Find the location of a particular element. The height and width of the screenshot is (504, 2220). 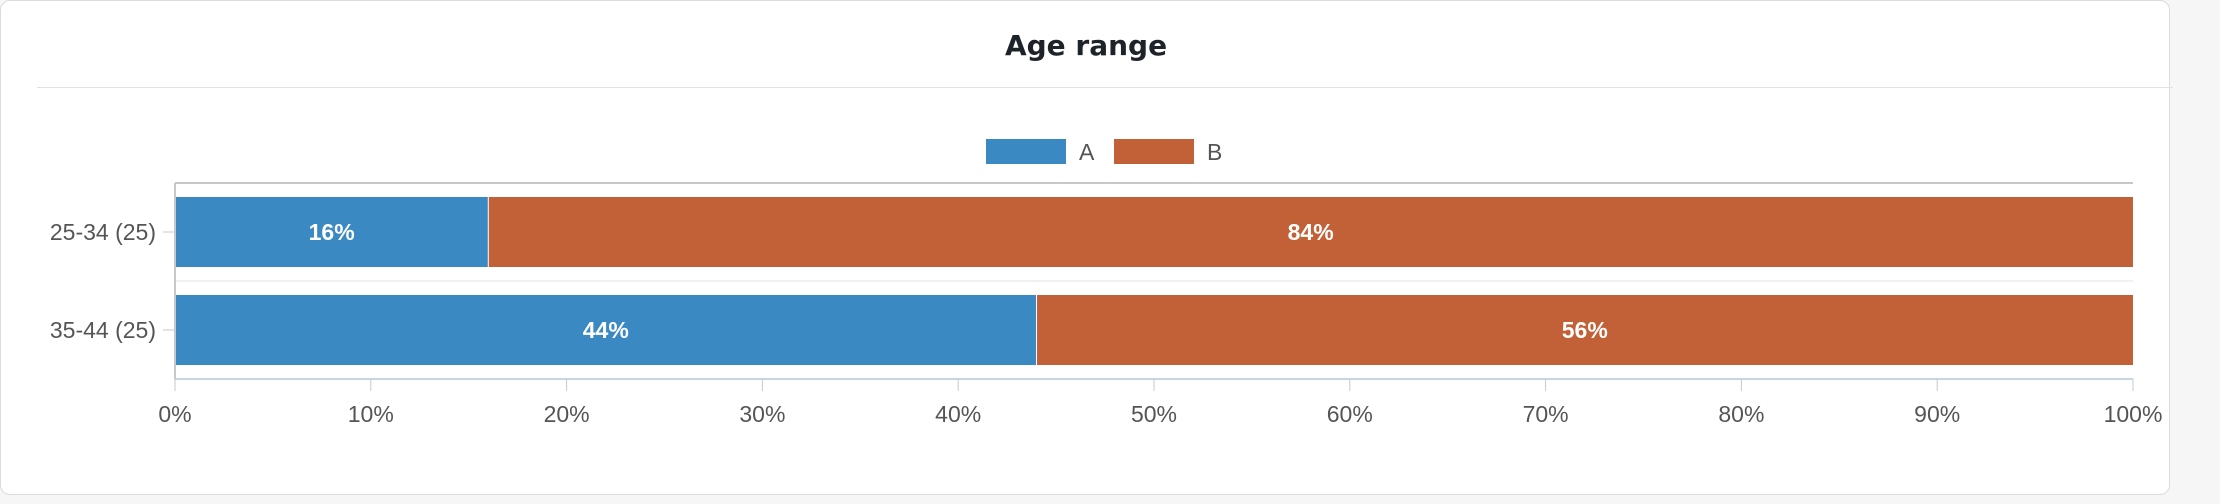

x-tick-label-8: 80% is located at coordinates (1741, 414).